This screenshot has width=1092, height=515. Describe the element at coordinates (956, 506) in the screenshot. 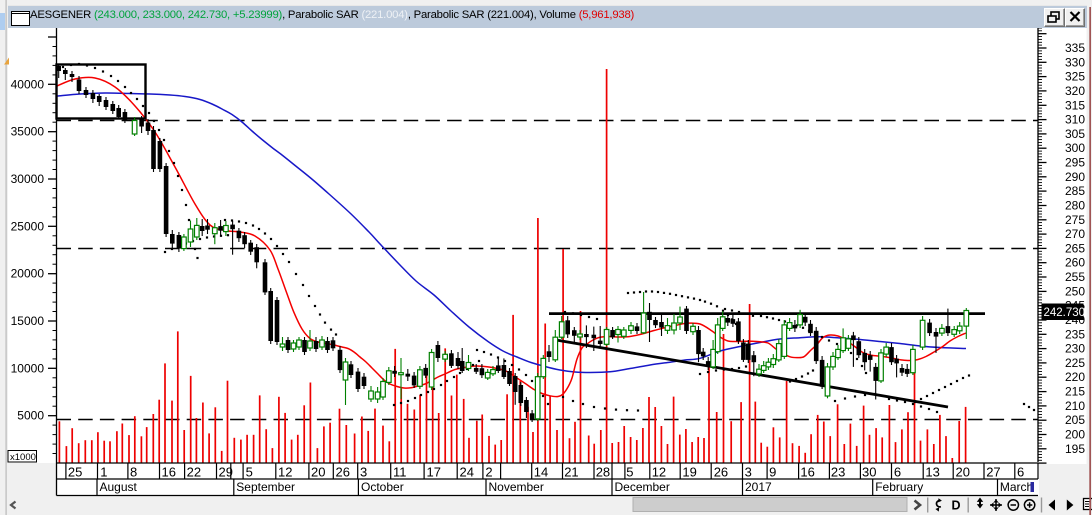

I see `svg-text: D` at that location.